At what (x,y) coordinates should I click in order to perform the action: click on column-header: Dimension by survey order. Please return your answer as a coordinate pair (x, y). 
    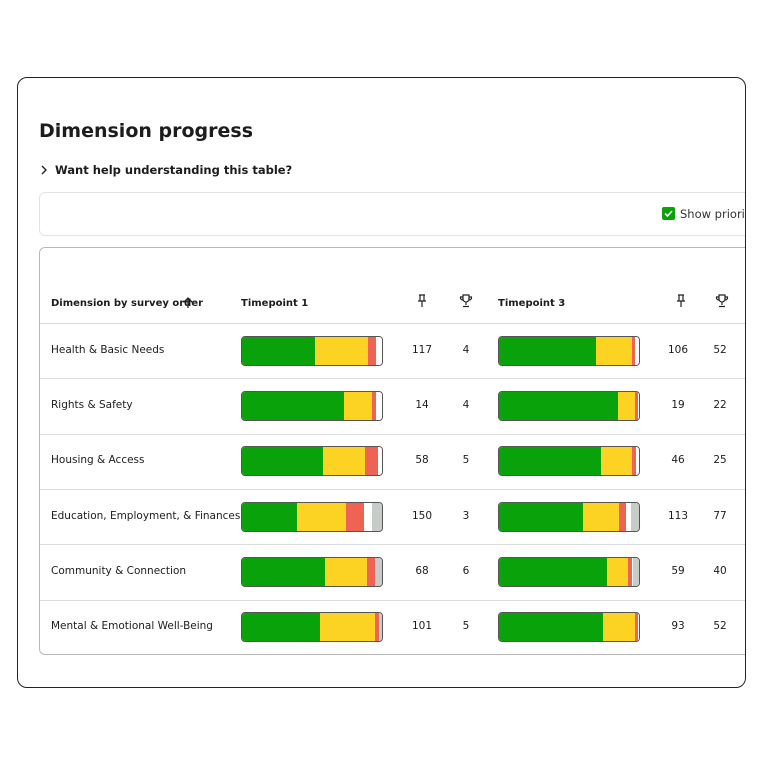
    Looking at the image, I should click on (127, 303).